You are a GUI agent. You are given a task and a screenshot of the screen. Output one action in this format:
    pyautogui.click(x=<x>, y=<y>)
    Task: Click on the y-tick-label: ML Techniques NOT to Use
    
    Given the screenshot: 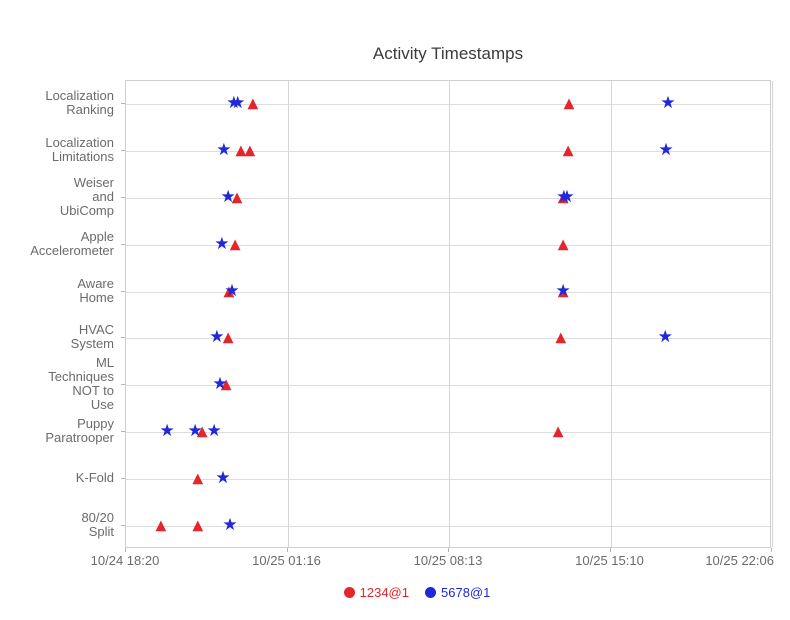 What is the action you would take?
    pyautogui.click(x=81, y=384)
    